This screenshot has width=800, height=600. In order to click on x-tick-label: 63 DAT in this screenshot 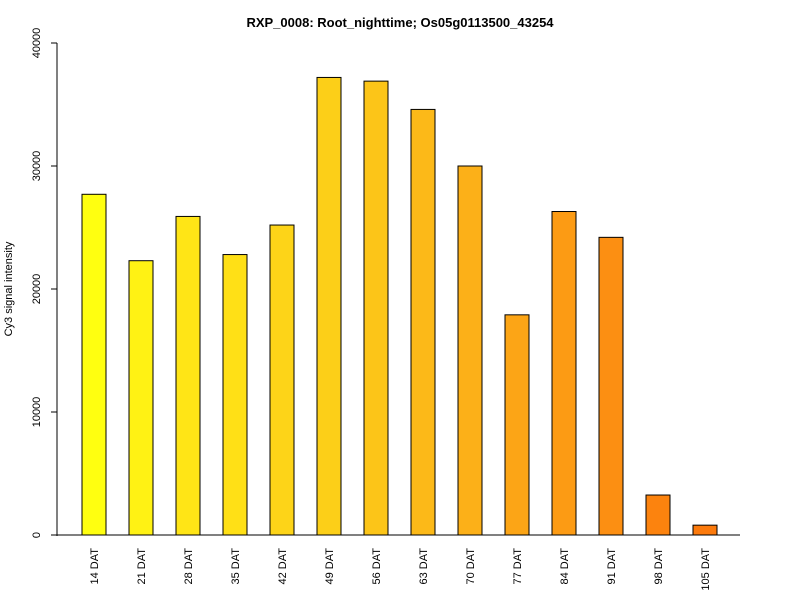, I will do `click(424, 566)`.